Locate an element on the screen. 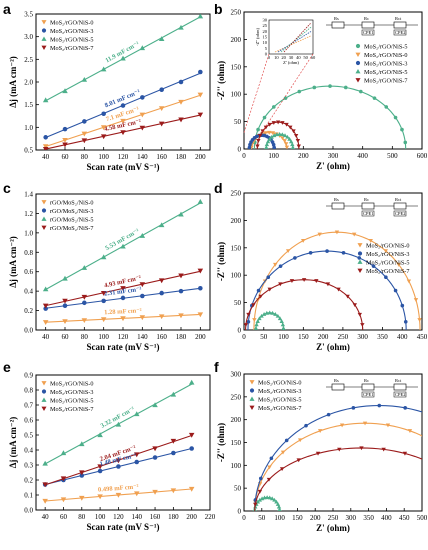 This screenshot has height=550, width=428. y-tick-label: 150 is located at coordinates (236, 248).